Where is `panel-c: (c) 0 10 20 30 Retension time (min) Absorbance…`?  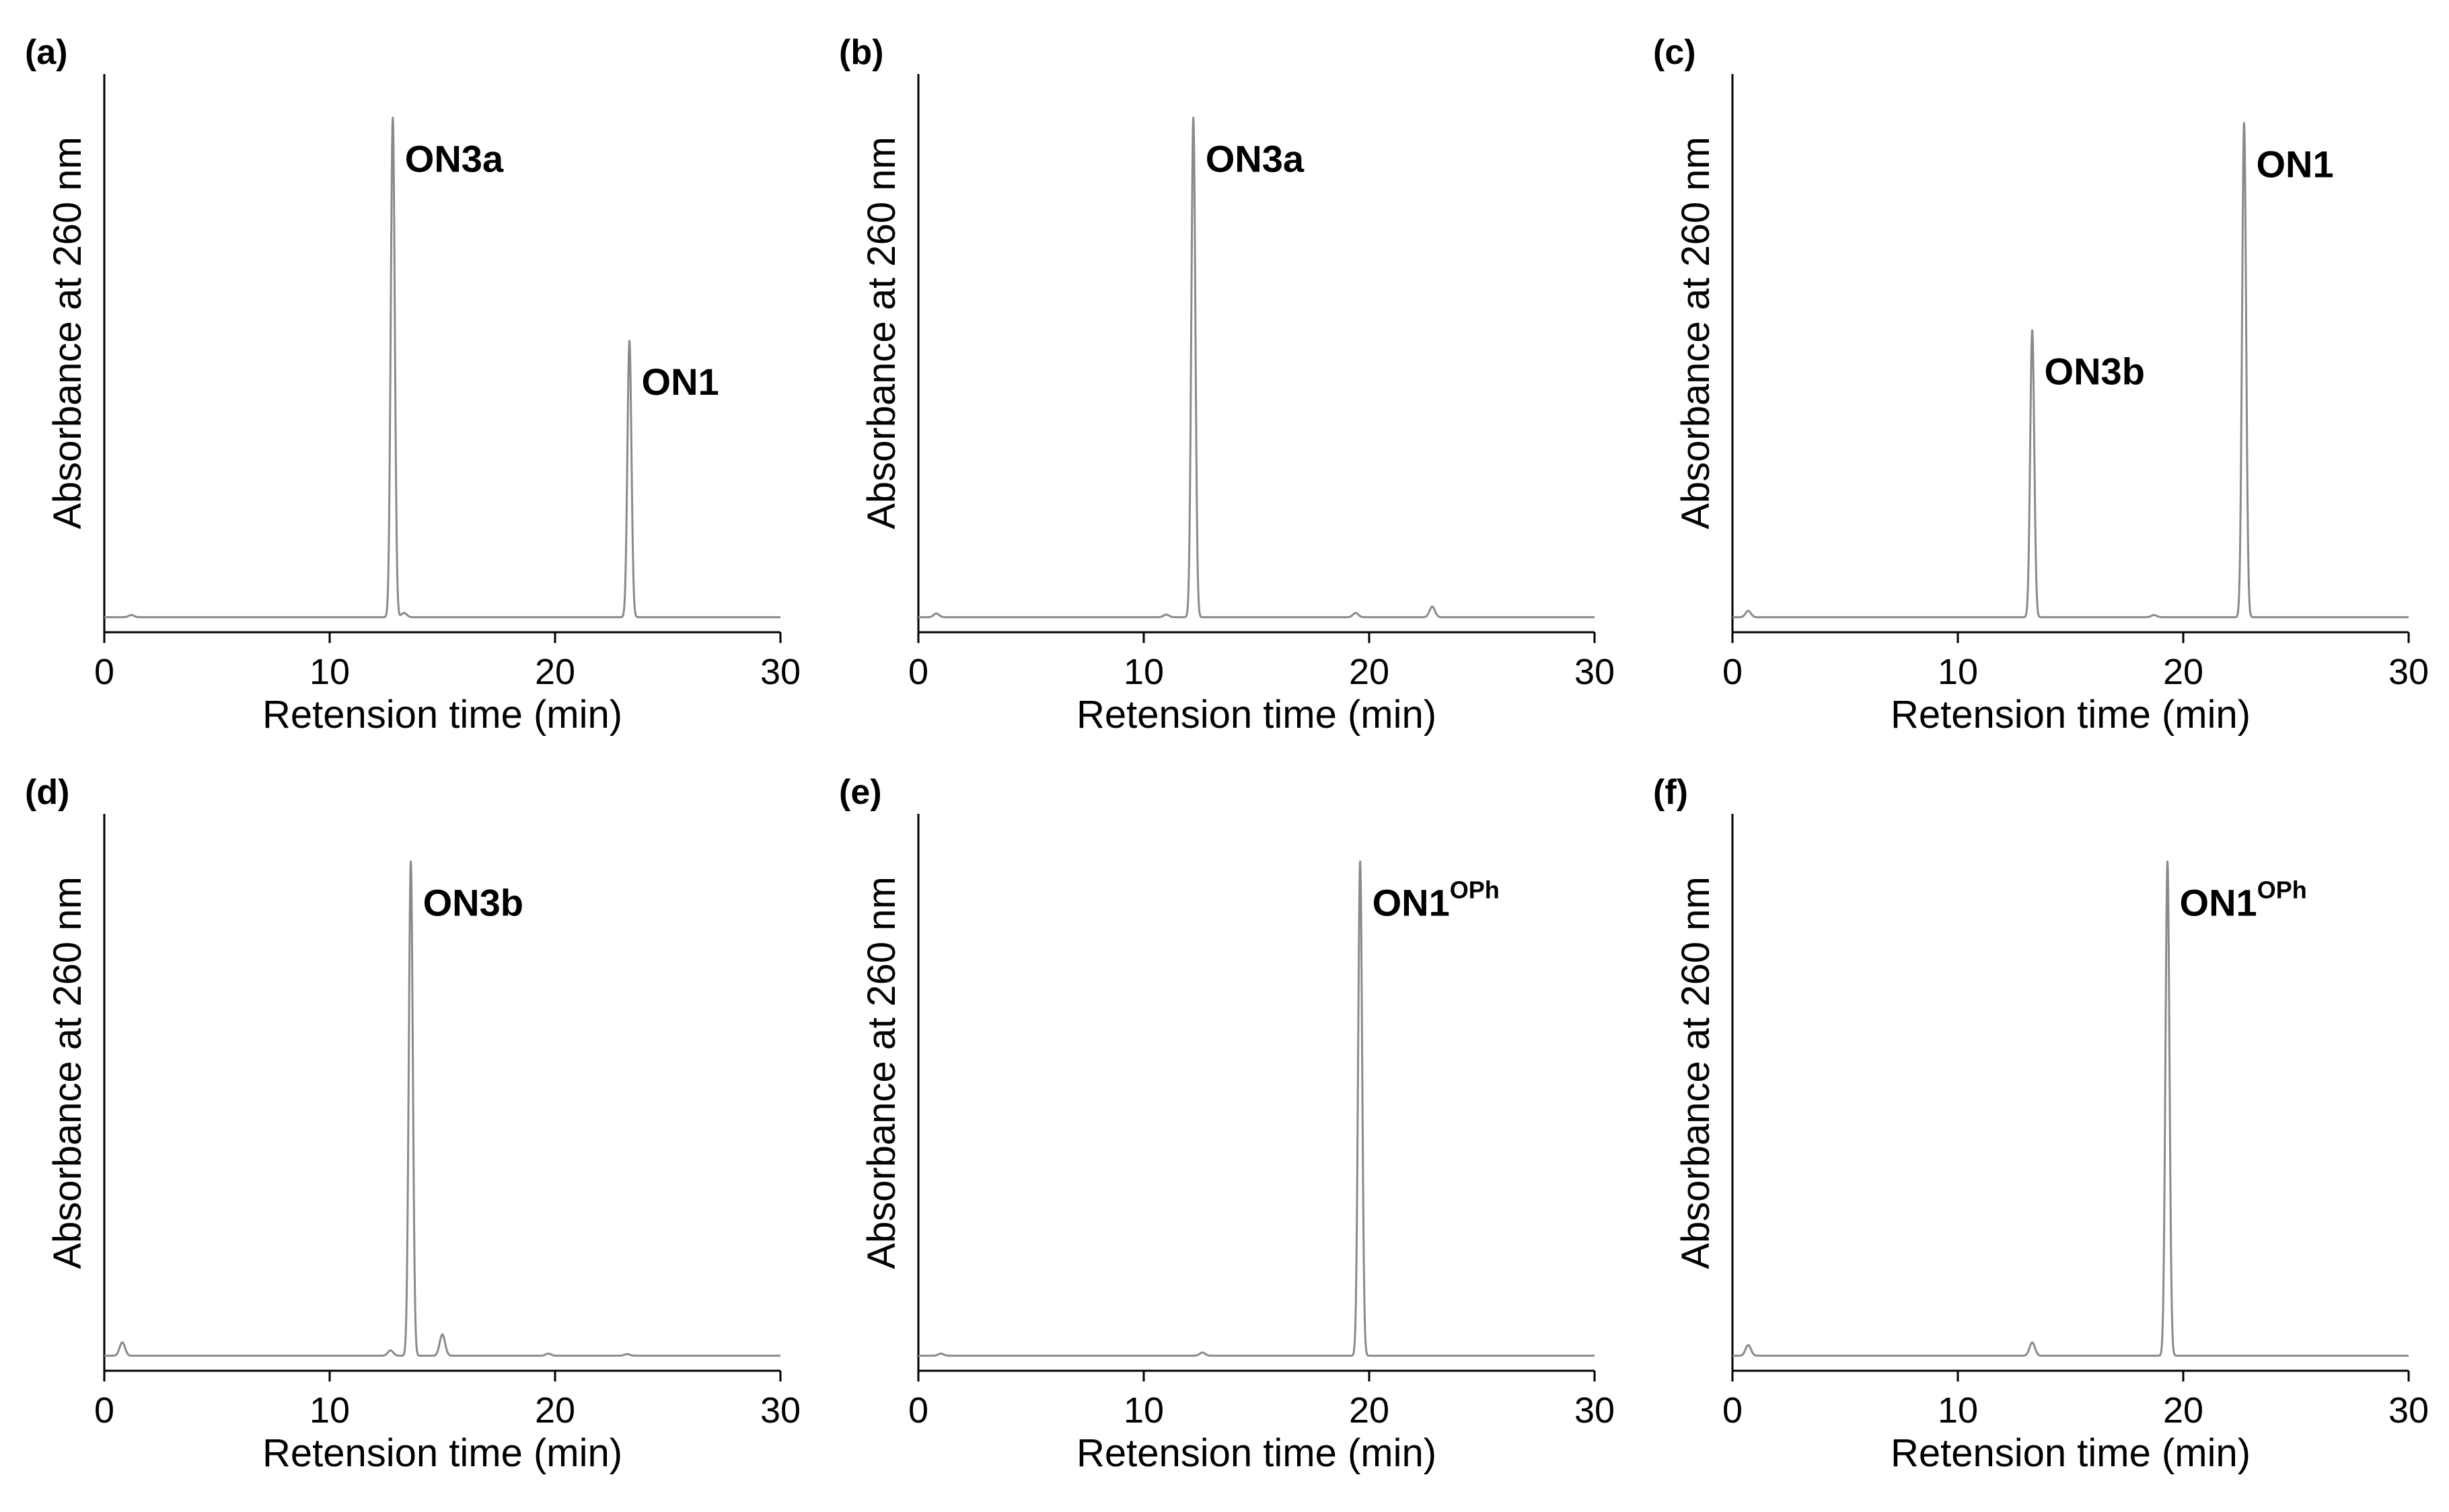 panel-c: (c) 0 10 20 30 Retension time (min) Absorbance… is located at coordinates (2041, 385).